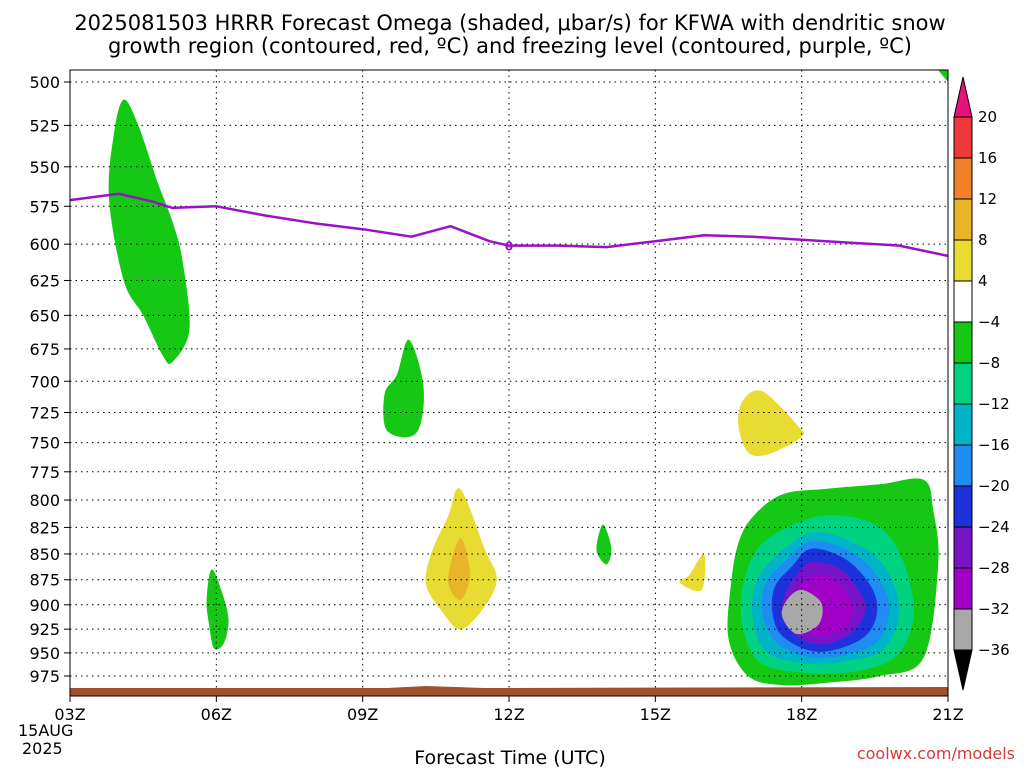  What do you see at coordinates (936, 753) in the screenshot?
I see `site-credit: coolwx.com/models` at bounding box center [936, 753].